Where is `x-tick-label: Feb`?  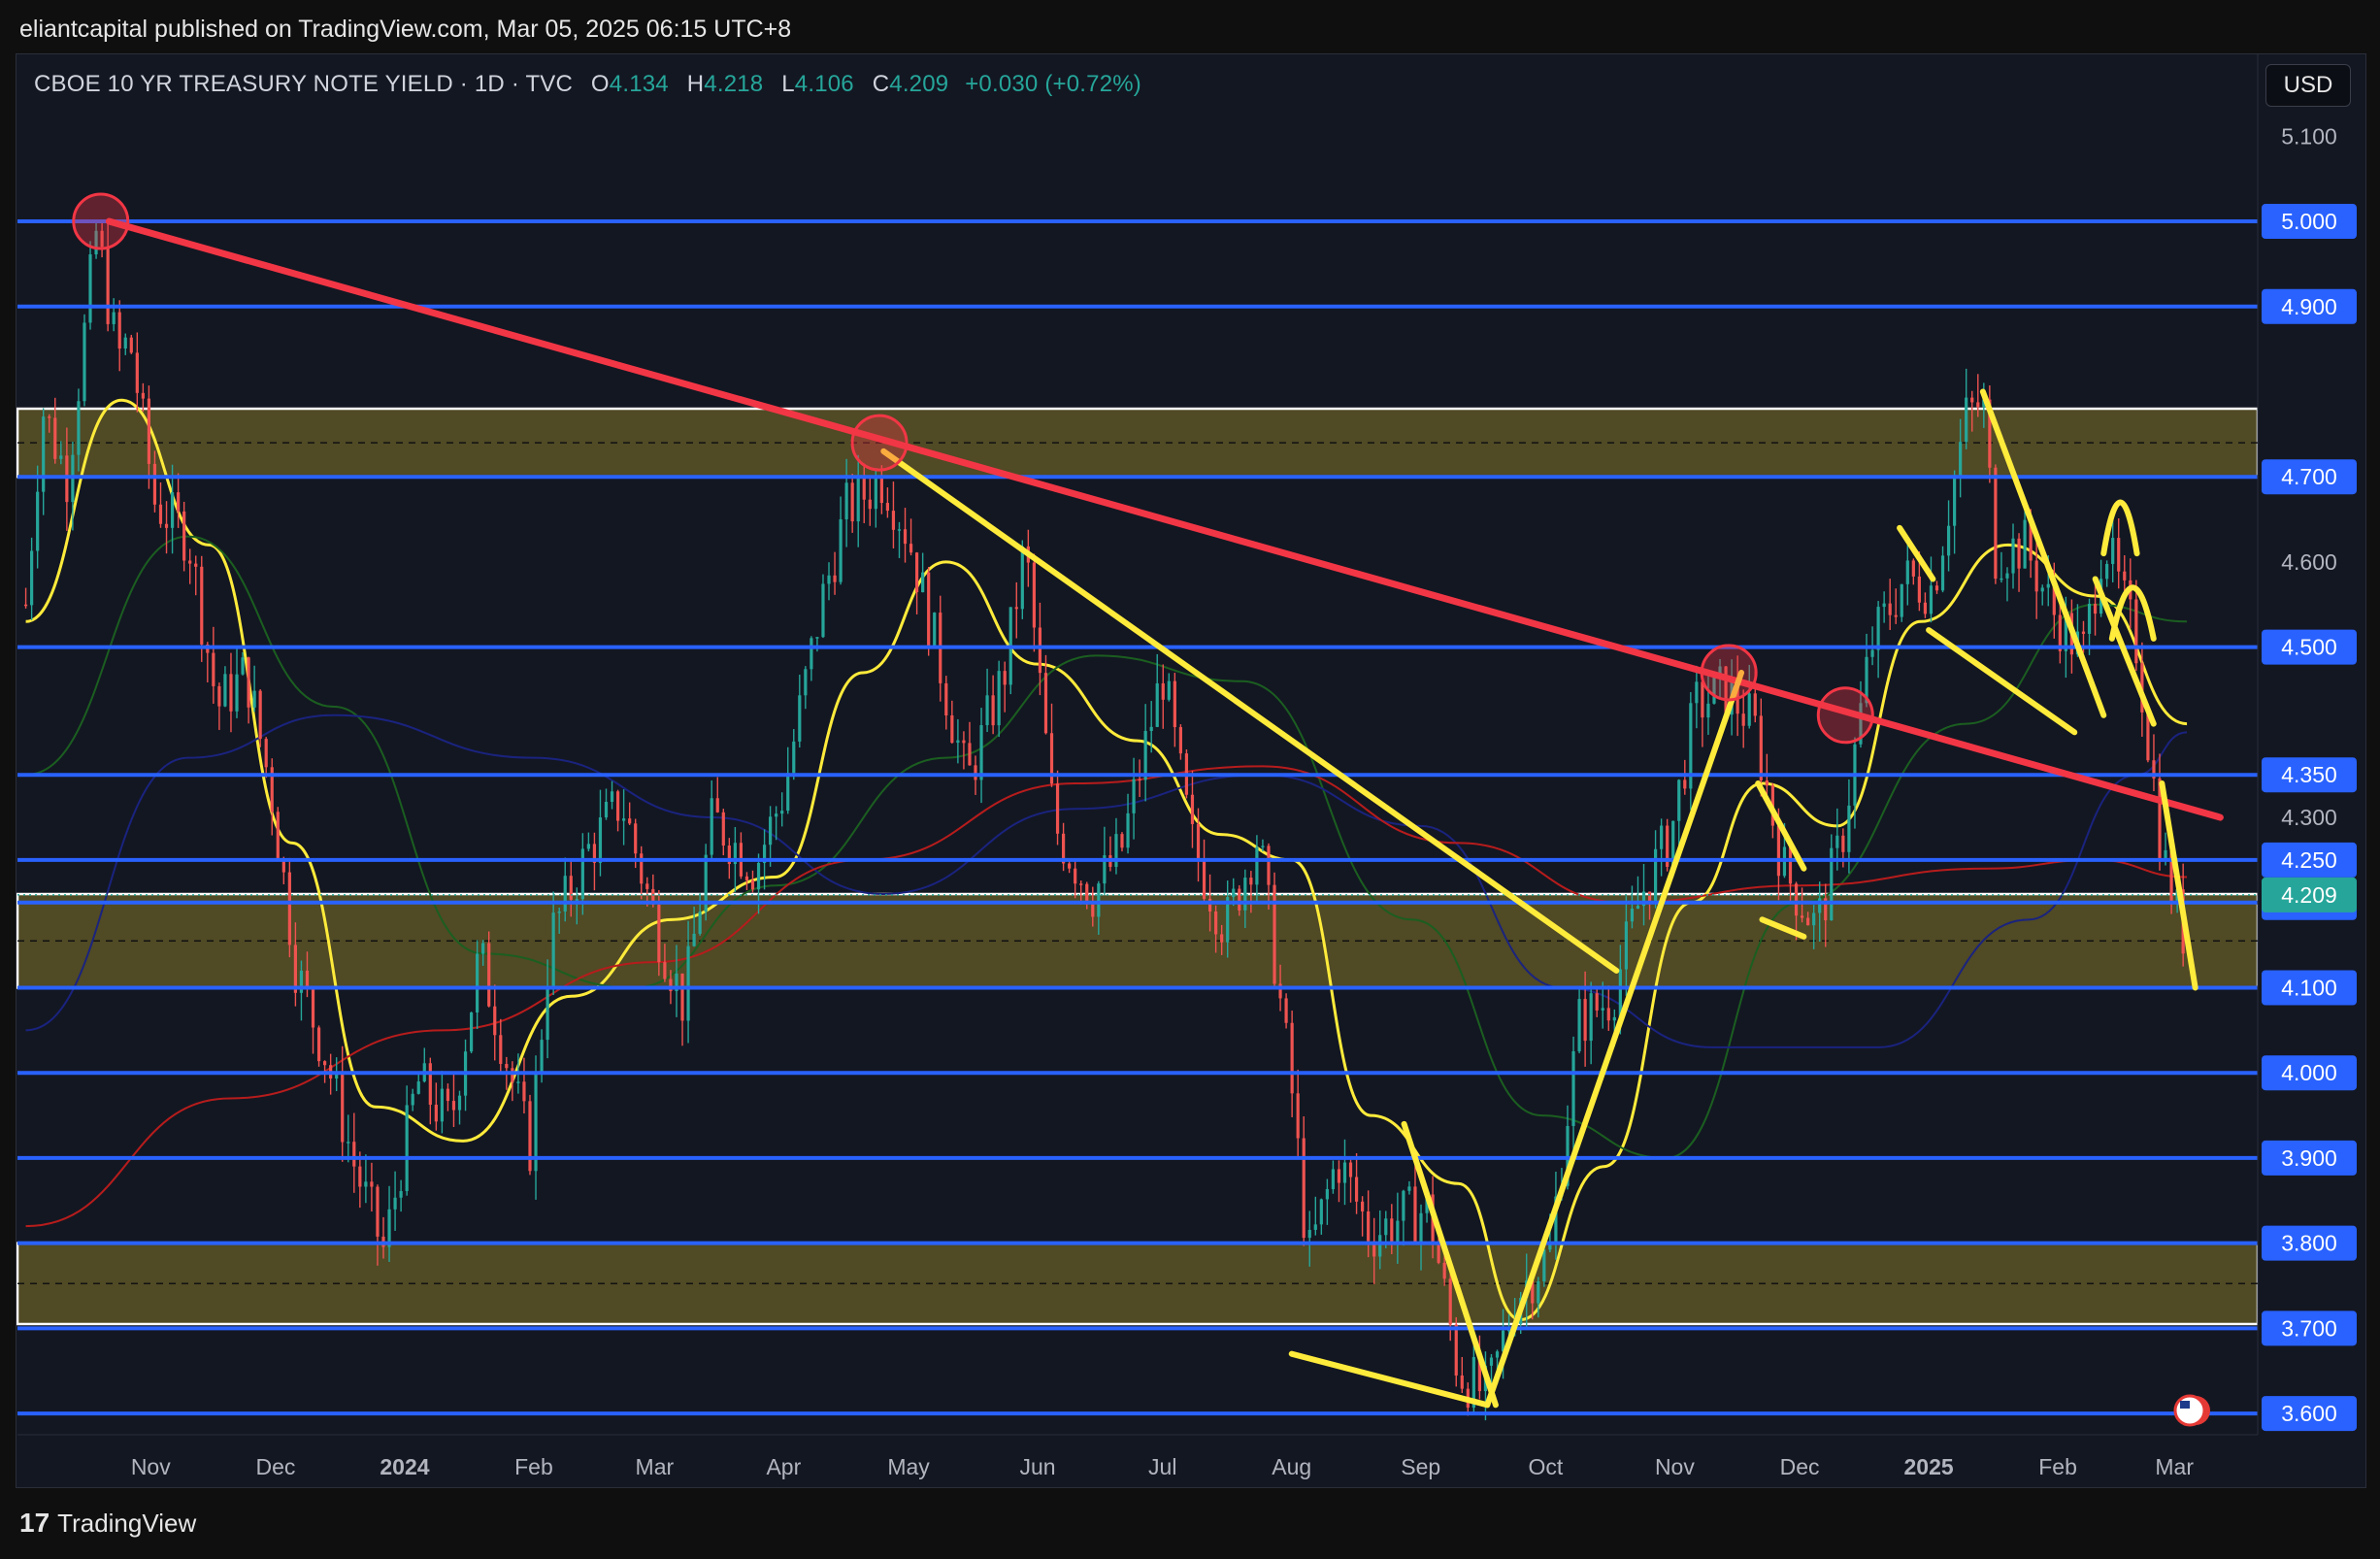
x-tick-label: Feb is located at coordinates (2057, 1466).